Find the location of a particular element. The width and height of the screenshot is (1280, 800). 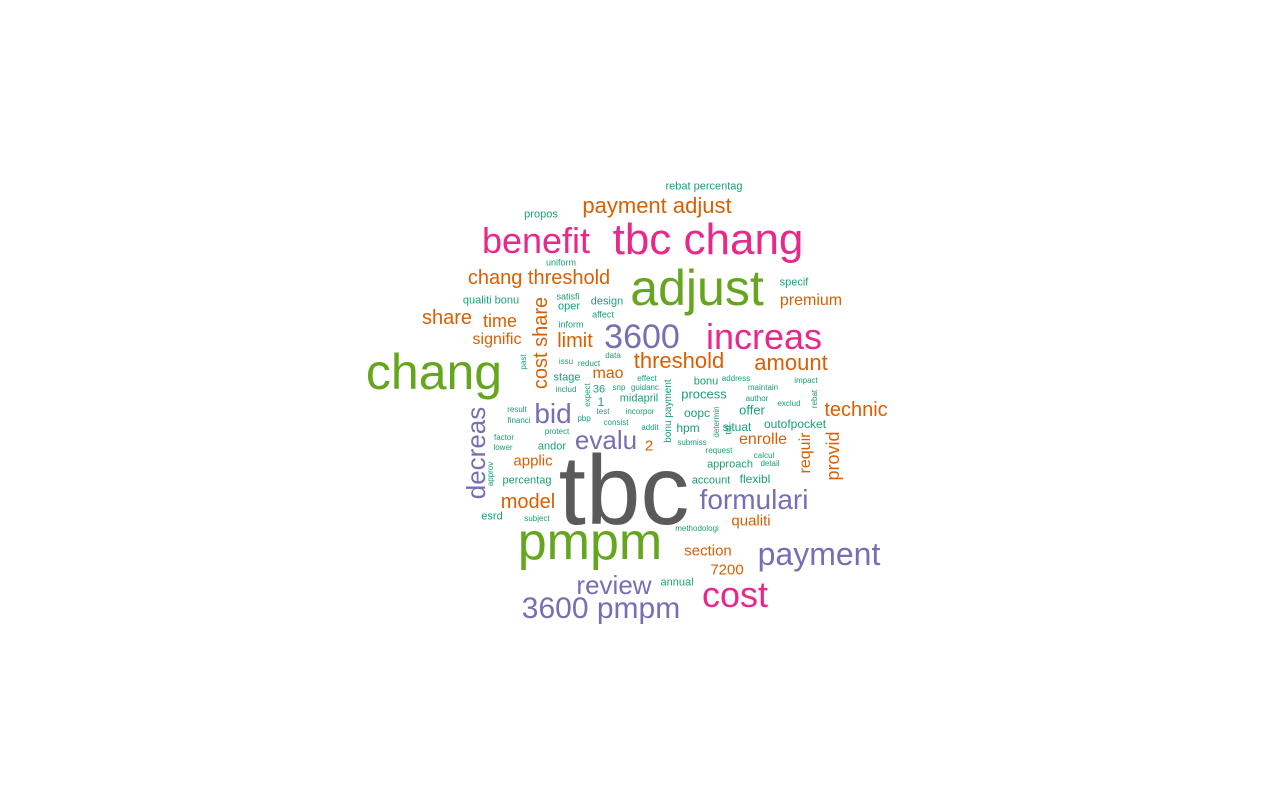

word-tbc: tbc is located at coordinates (624, 490).